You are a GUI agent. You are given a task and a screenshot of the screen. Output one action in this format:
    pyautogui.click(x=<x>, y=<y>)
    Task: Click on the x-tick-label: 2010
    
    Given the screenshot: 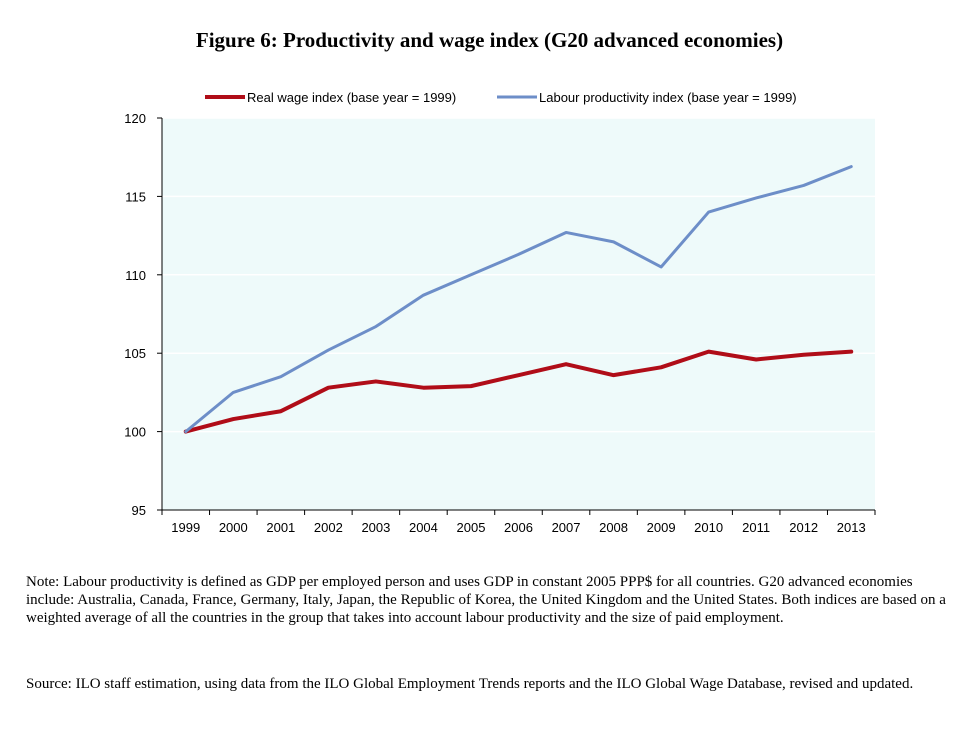 What is the action you would take?
    pyautogui.click(x=708, y=527)
    